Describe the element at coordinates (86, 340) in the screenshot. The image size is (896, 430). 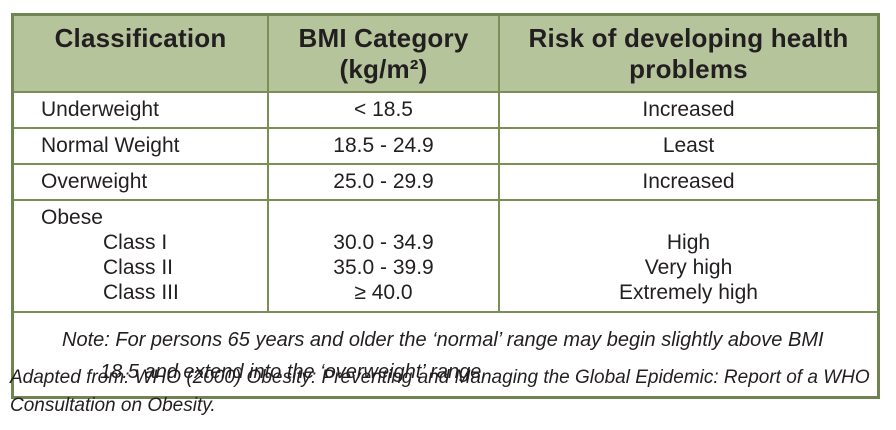
I see `note-prefix: Note:` at that location.